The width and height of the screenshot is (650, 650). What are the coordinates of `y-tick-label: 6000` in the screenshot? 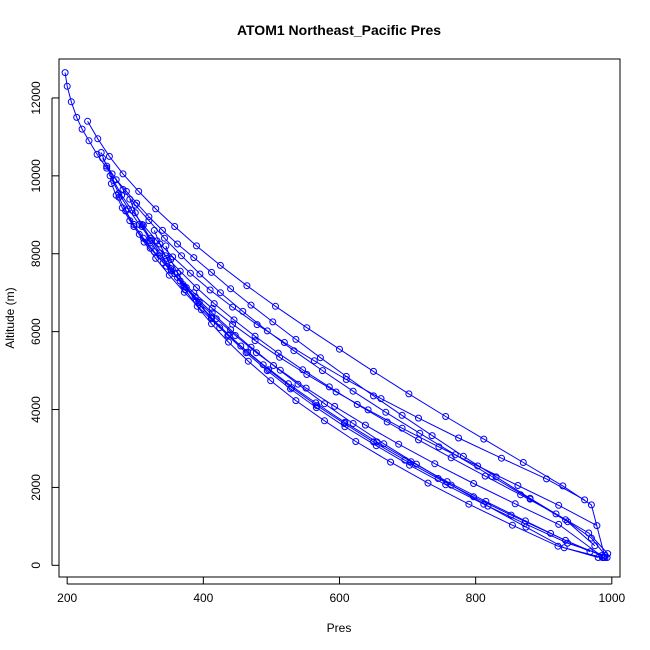 It's located at (36, 331).